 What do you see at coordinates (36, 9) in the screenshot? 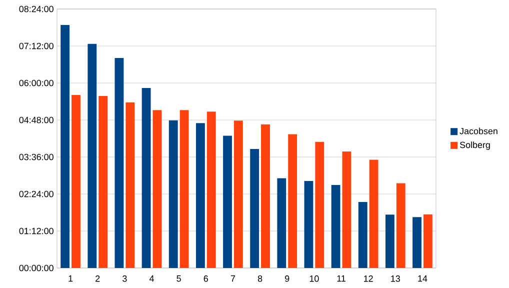
I see `y-tick-label: 08:24:00` at bounding box center [36, 9].